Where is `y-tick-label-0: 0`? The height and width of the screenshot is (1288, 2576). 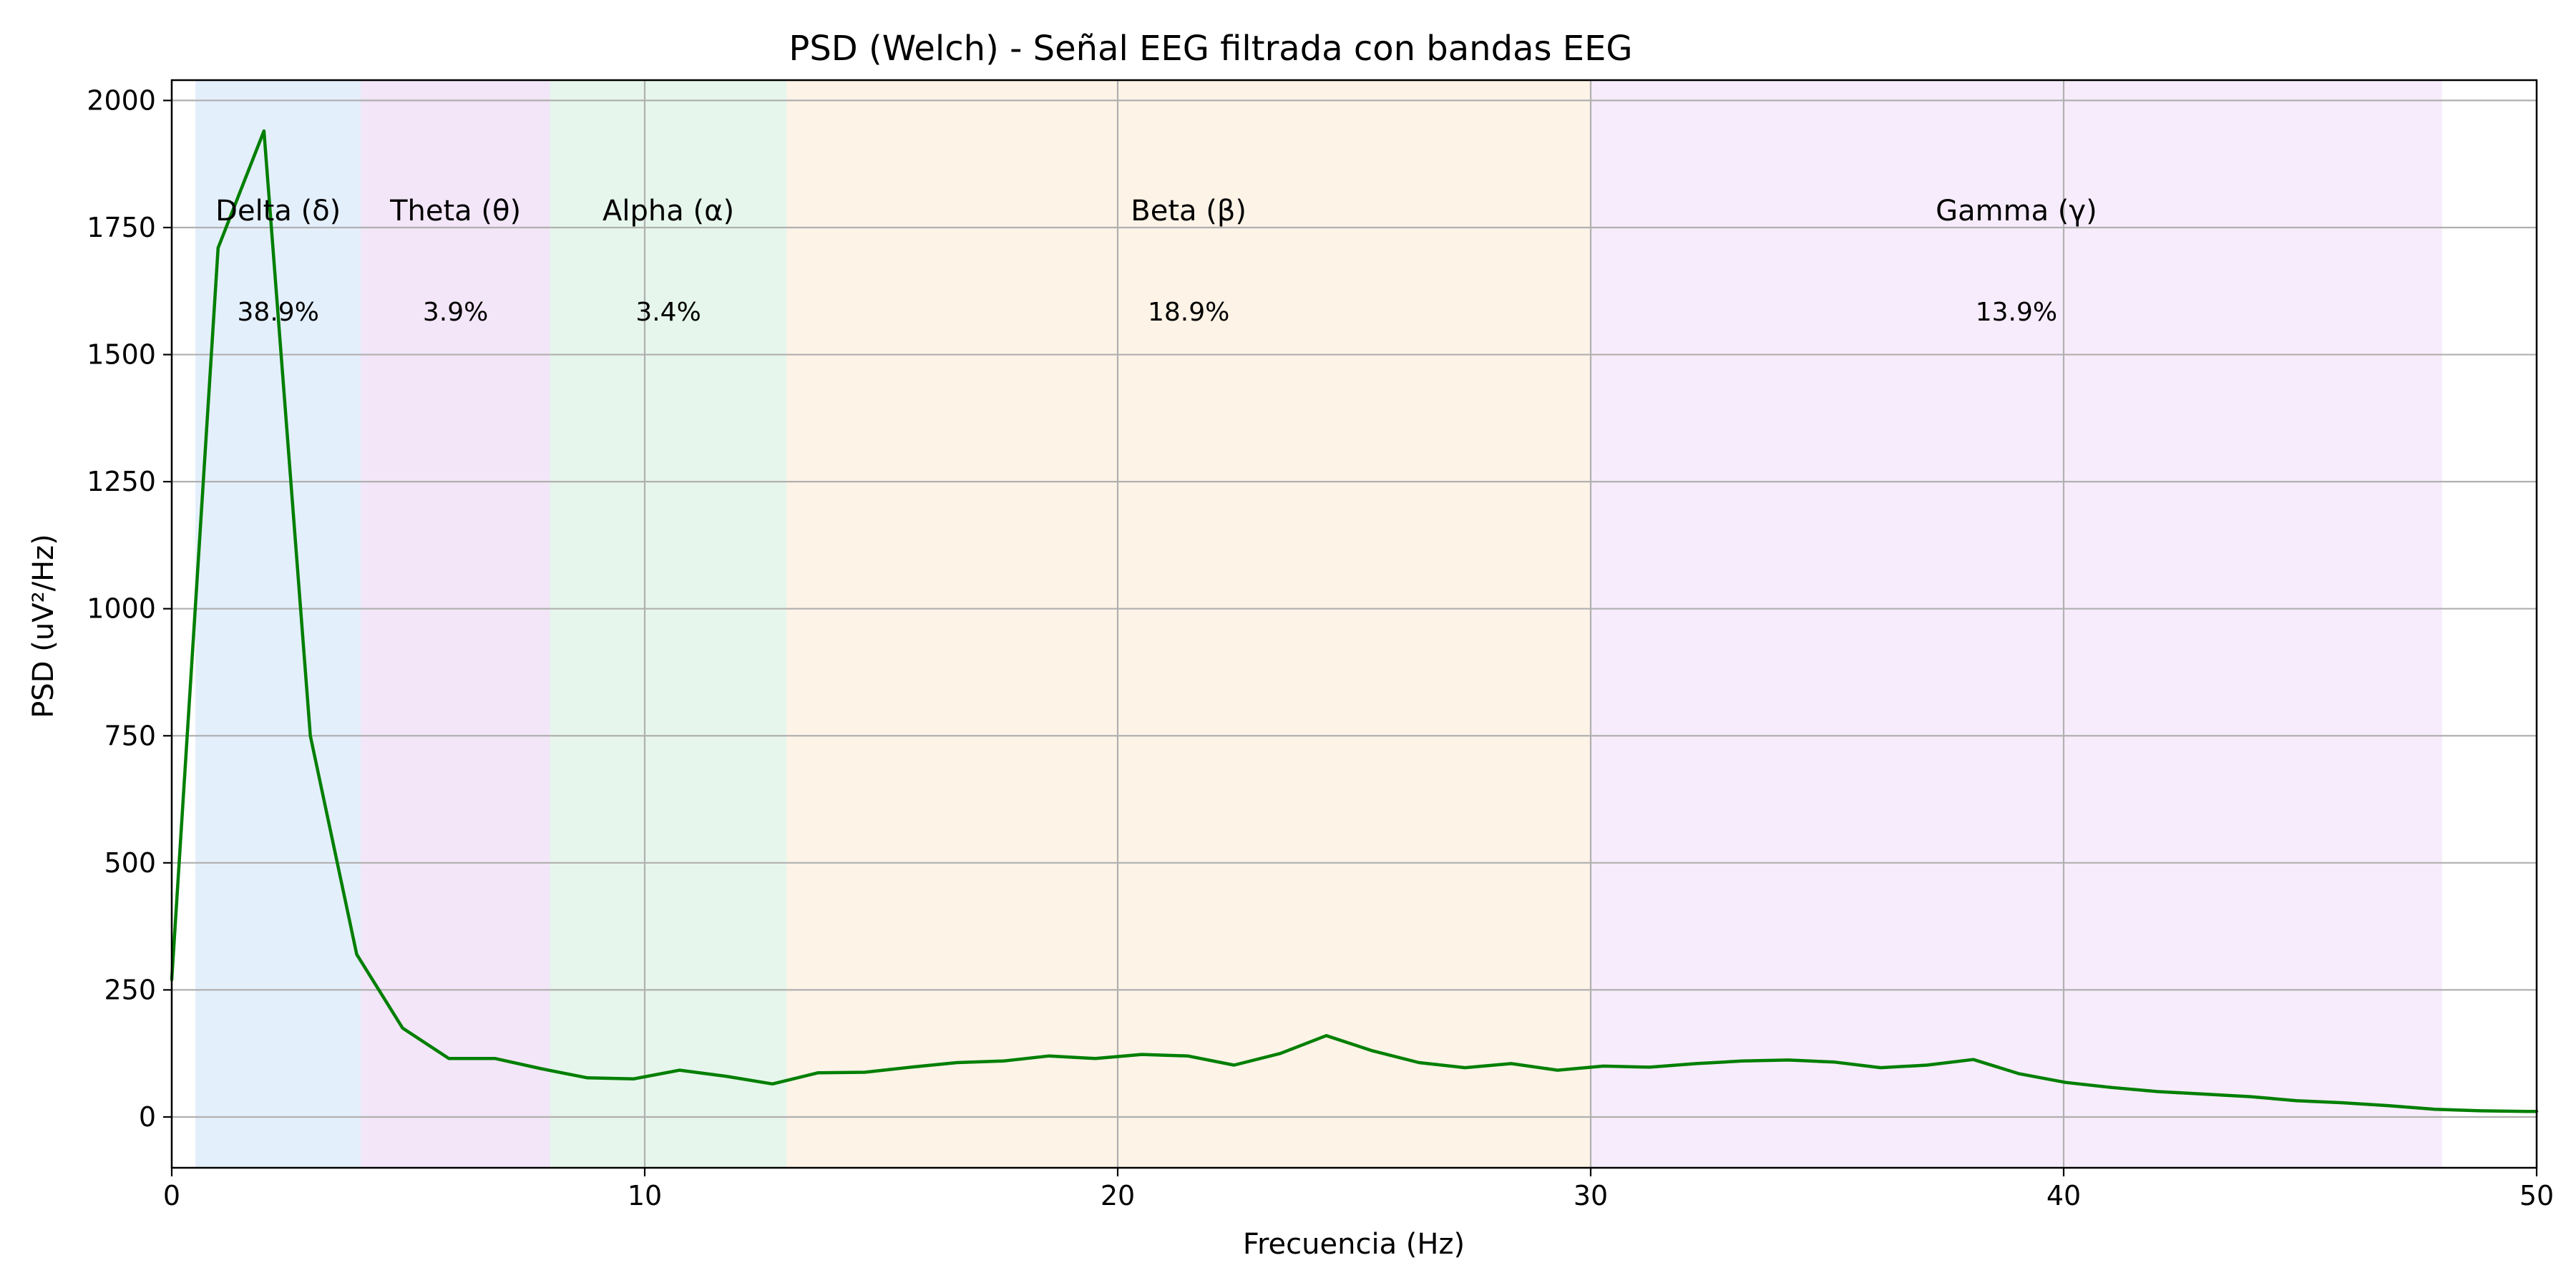
y-tick-label-0: 0 is located at coordinates (147, 1117).